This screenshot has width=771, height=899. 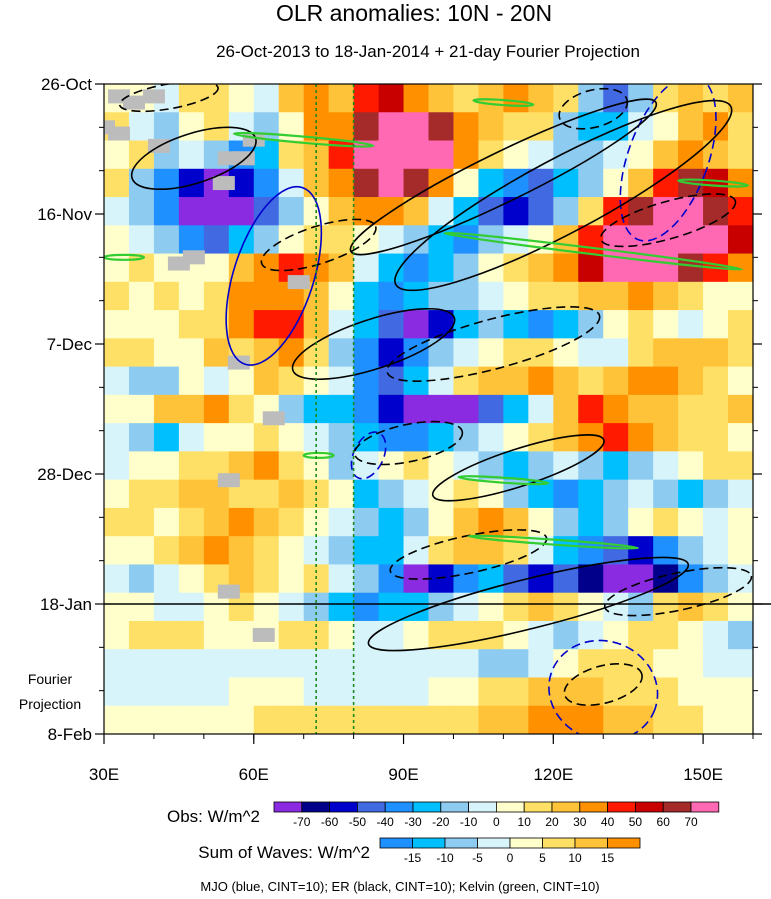 What do you see at coordinates (421, 759) in the screenshot?
I see `x-axis: 30E 60E 90E 120E 150E` at bounding box center [421, 759].